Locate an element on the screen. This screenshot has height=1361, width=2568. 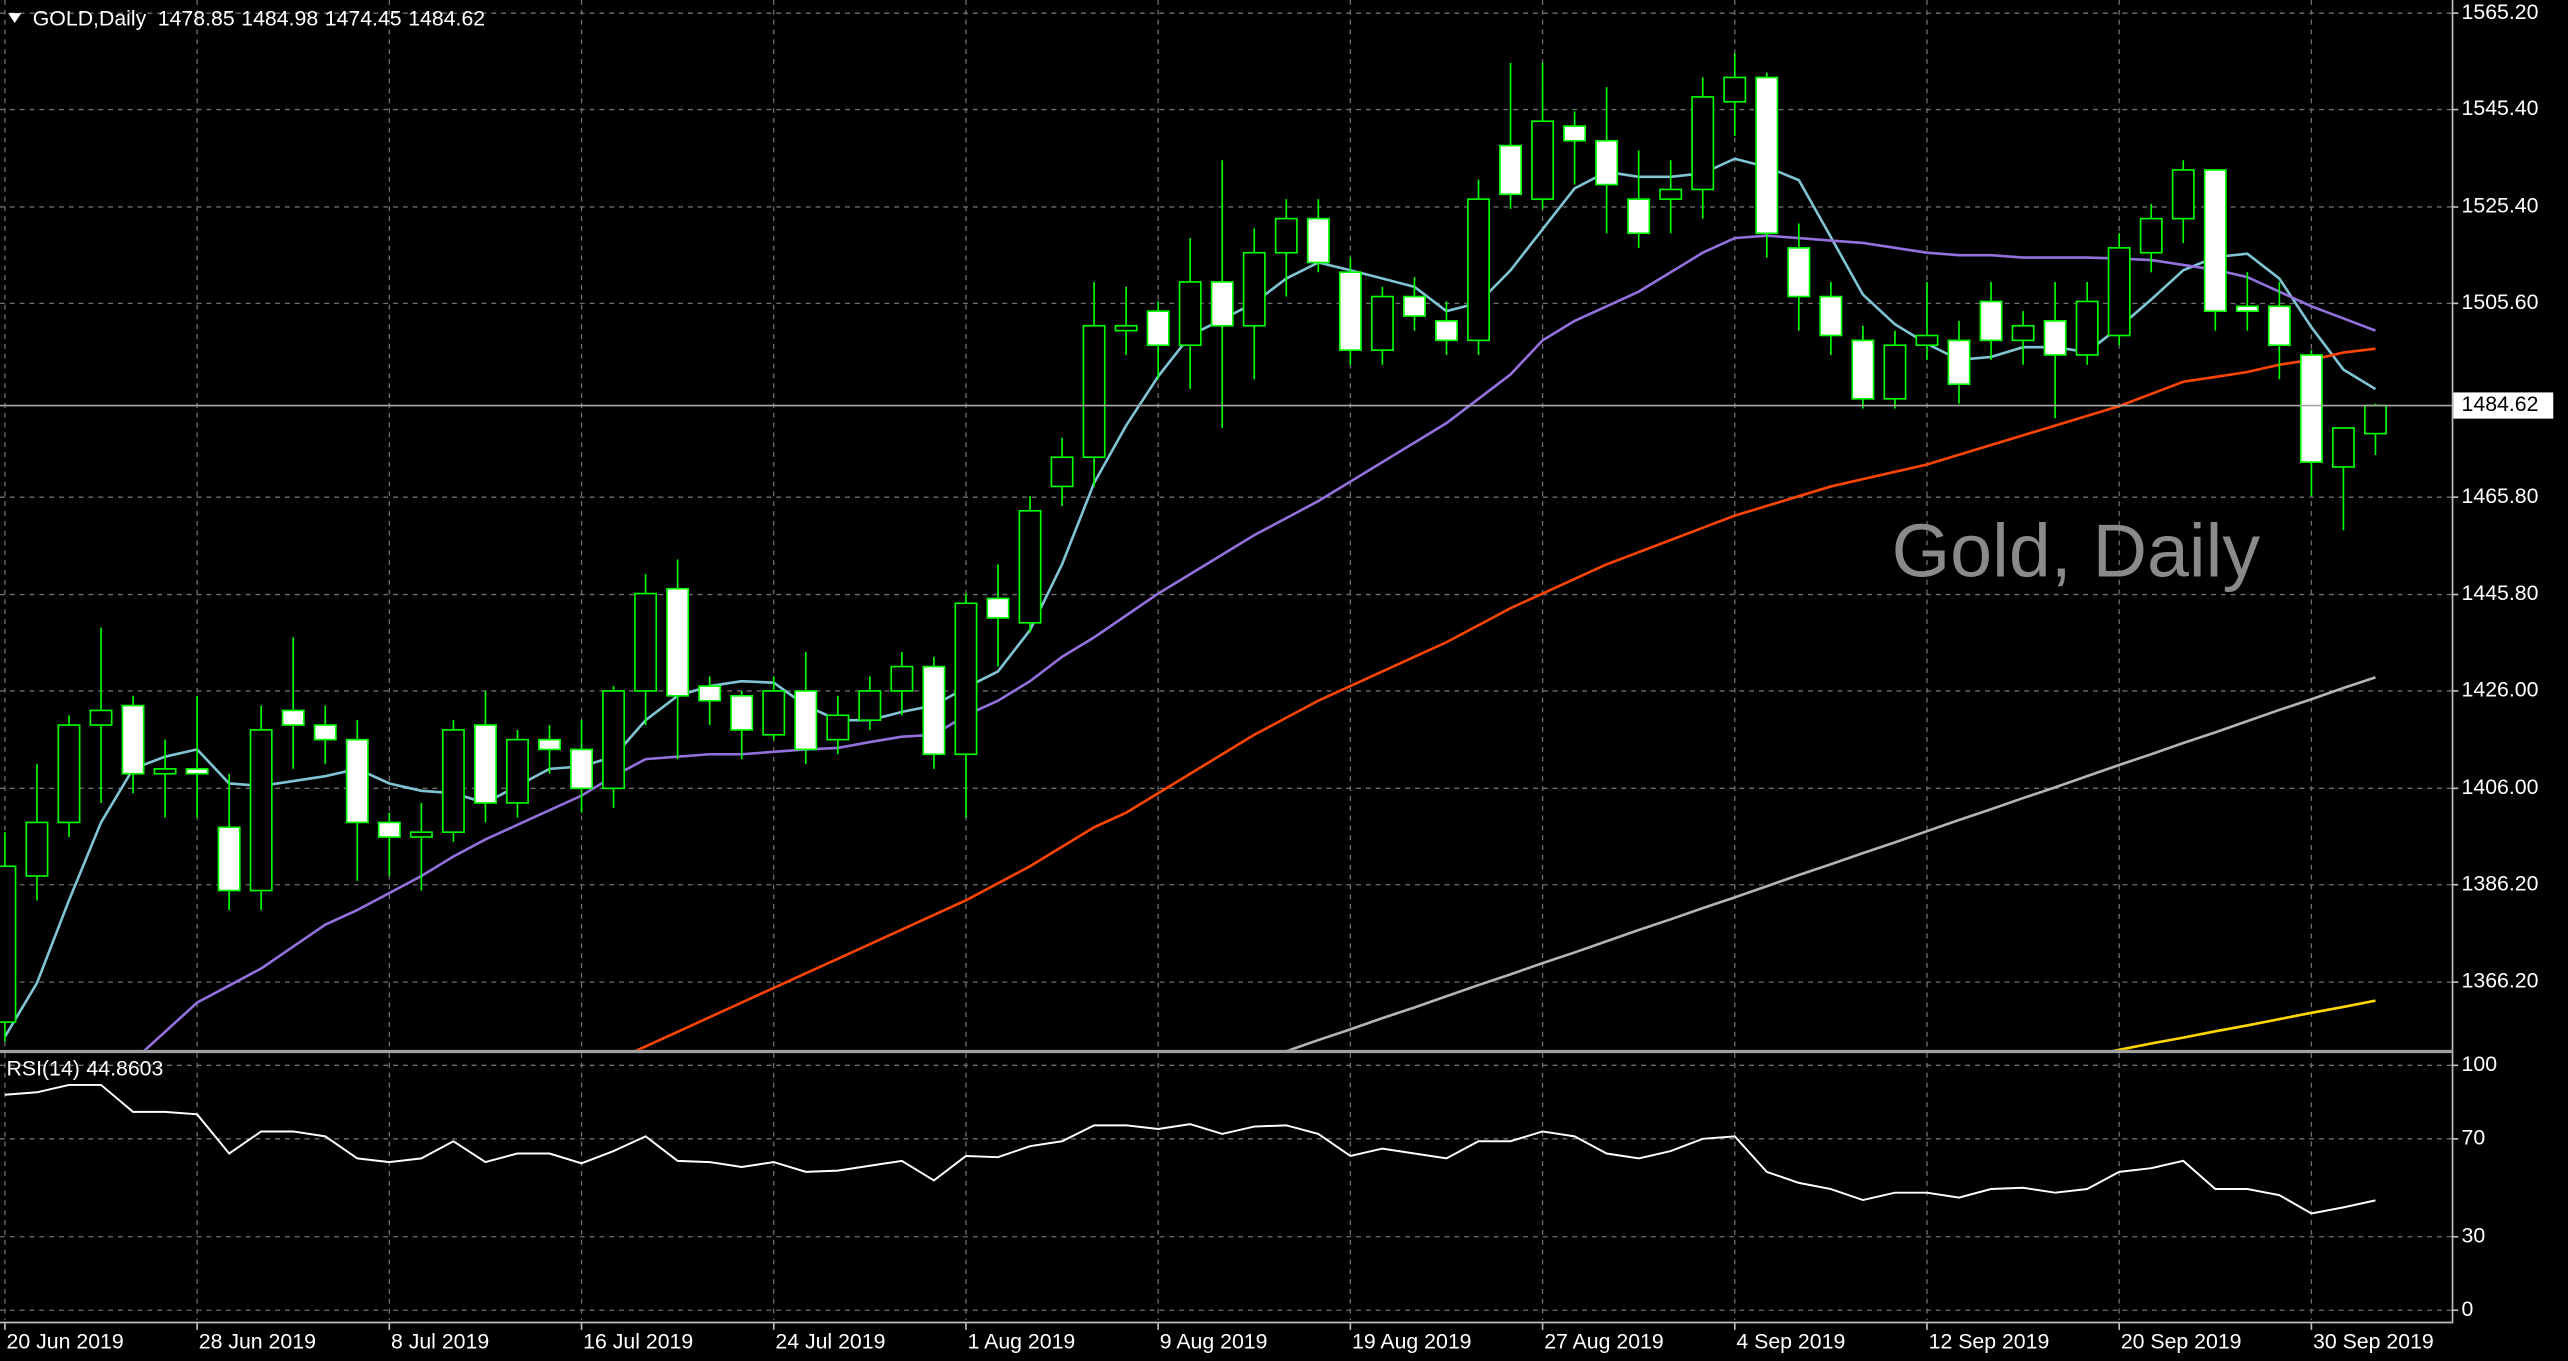
x-tick-label: 19 Aug 2019 is located at coordinates (1412, 1342).